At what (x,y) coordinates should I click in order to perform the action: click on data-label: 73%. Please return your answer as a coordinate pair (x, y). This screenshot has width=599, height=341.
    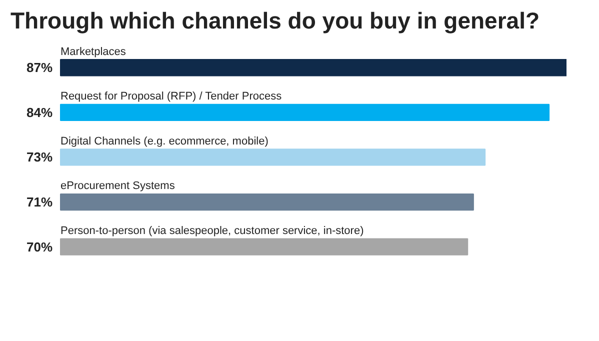
    Looking at the image, I should click on (39, 157).